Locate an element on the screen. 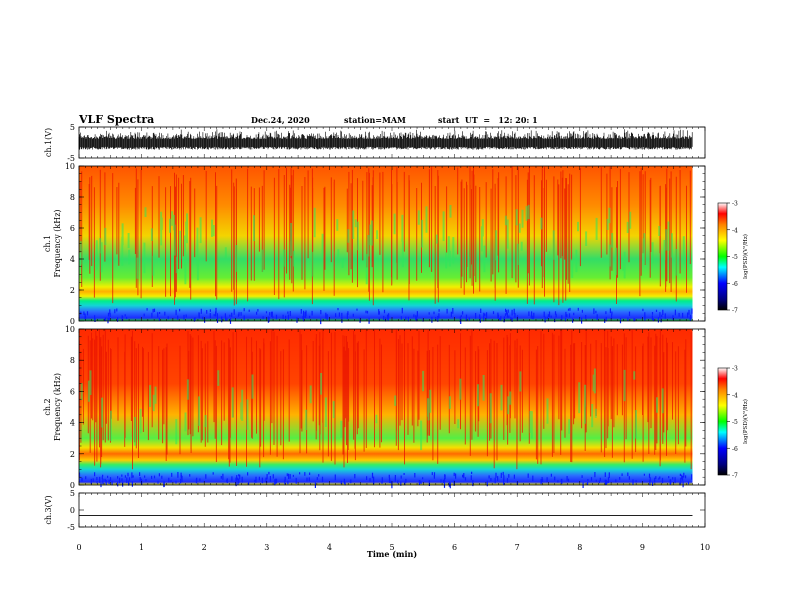 This screenshot has height=612, width=792. x-tick-label: 1 is located at coordinates (141, 547).